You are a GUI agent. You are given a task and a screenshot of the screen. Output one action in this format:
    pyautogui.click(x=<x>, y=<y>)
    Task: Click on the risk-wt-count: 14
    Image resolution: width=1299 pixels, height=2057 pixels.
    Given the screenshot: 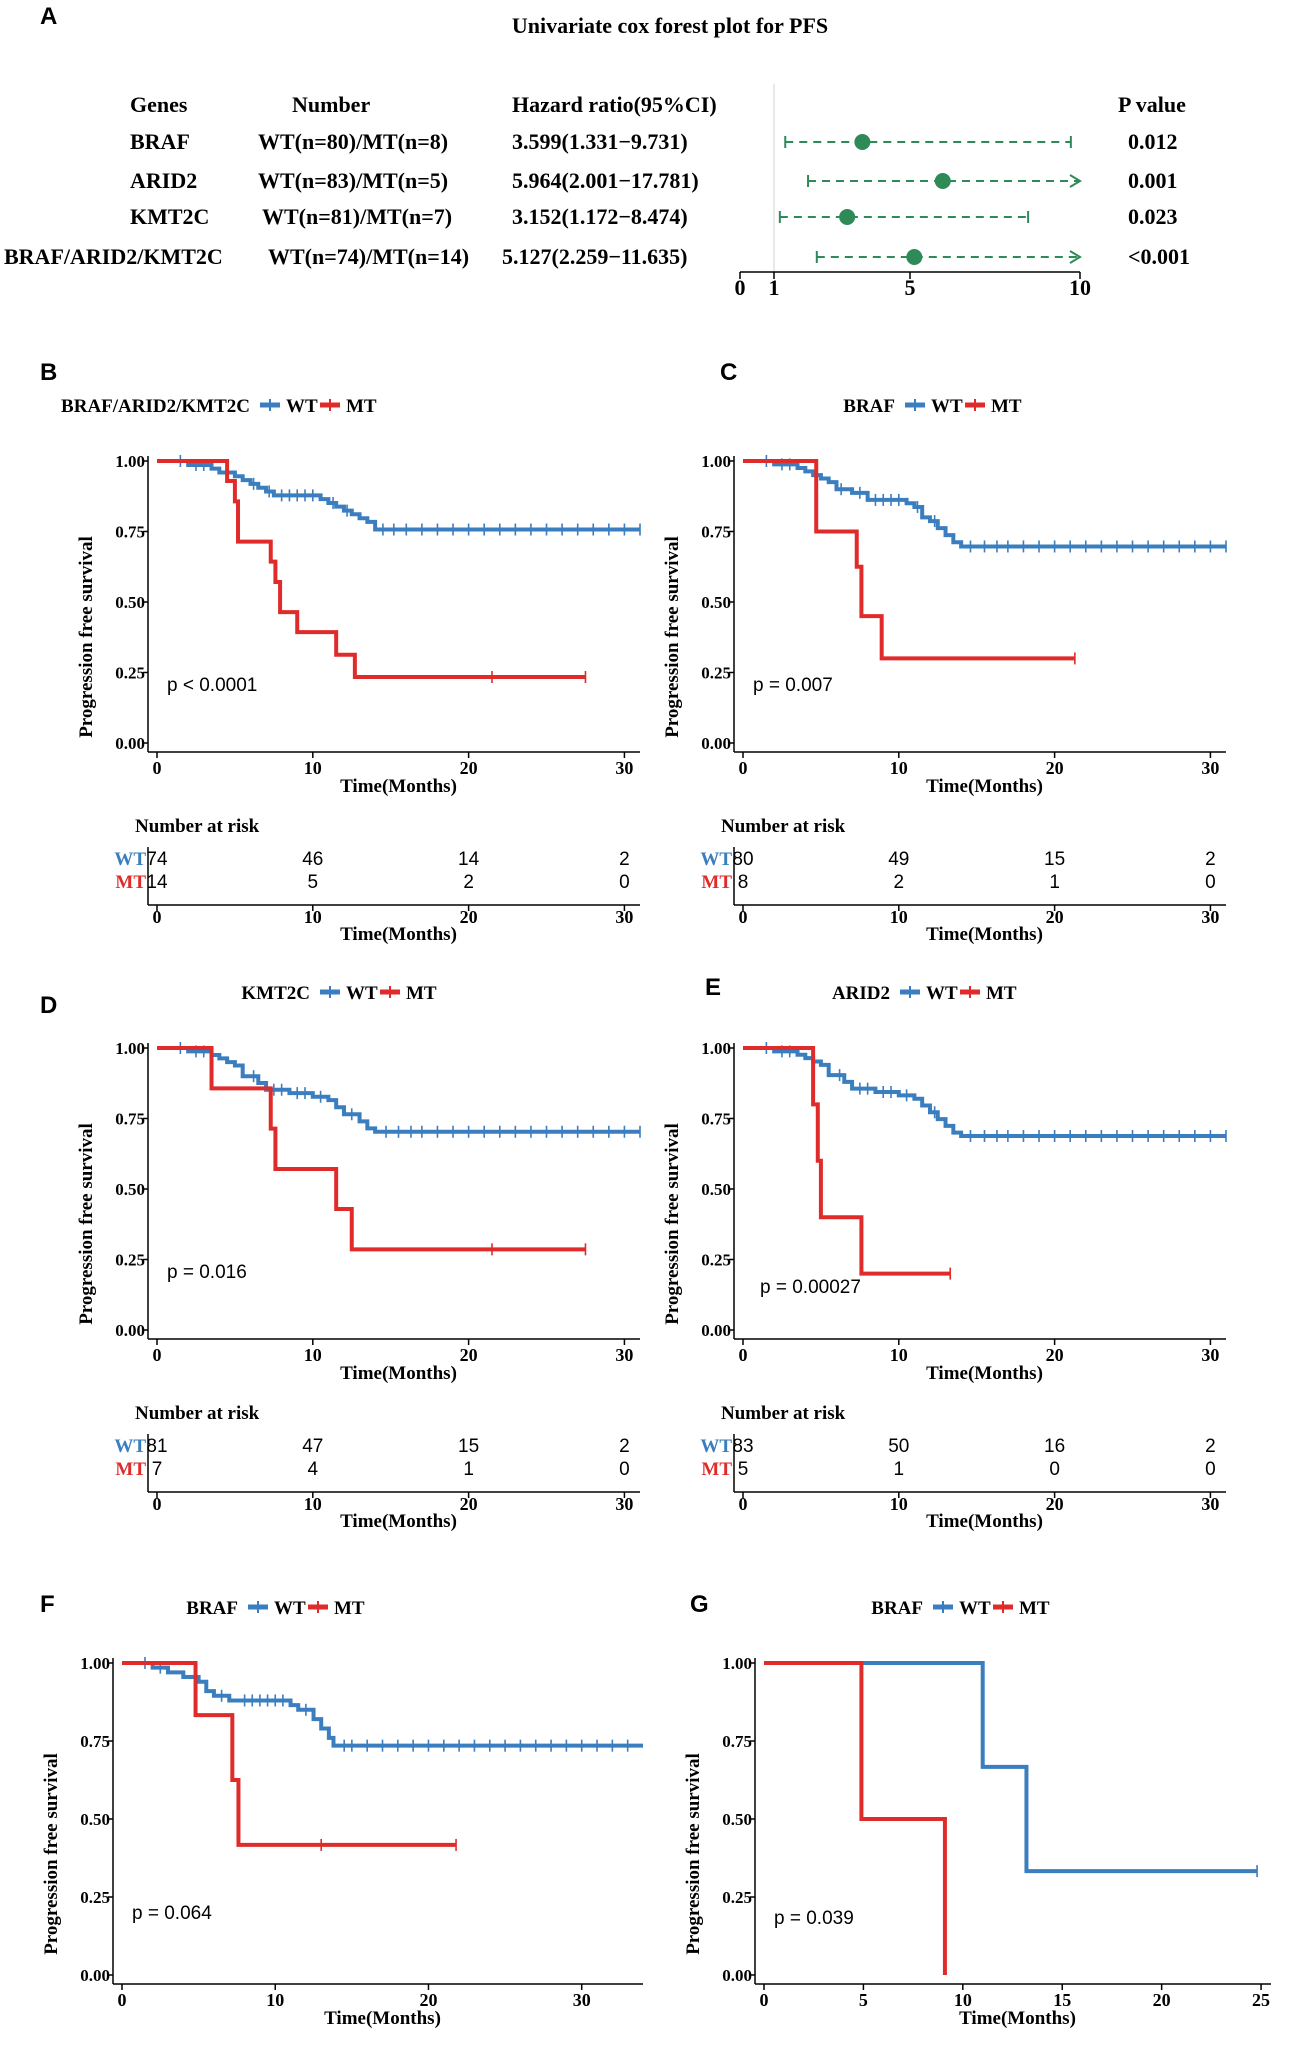 What is the action you would take?
    pyautogui.click(x=469, y=859)
    